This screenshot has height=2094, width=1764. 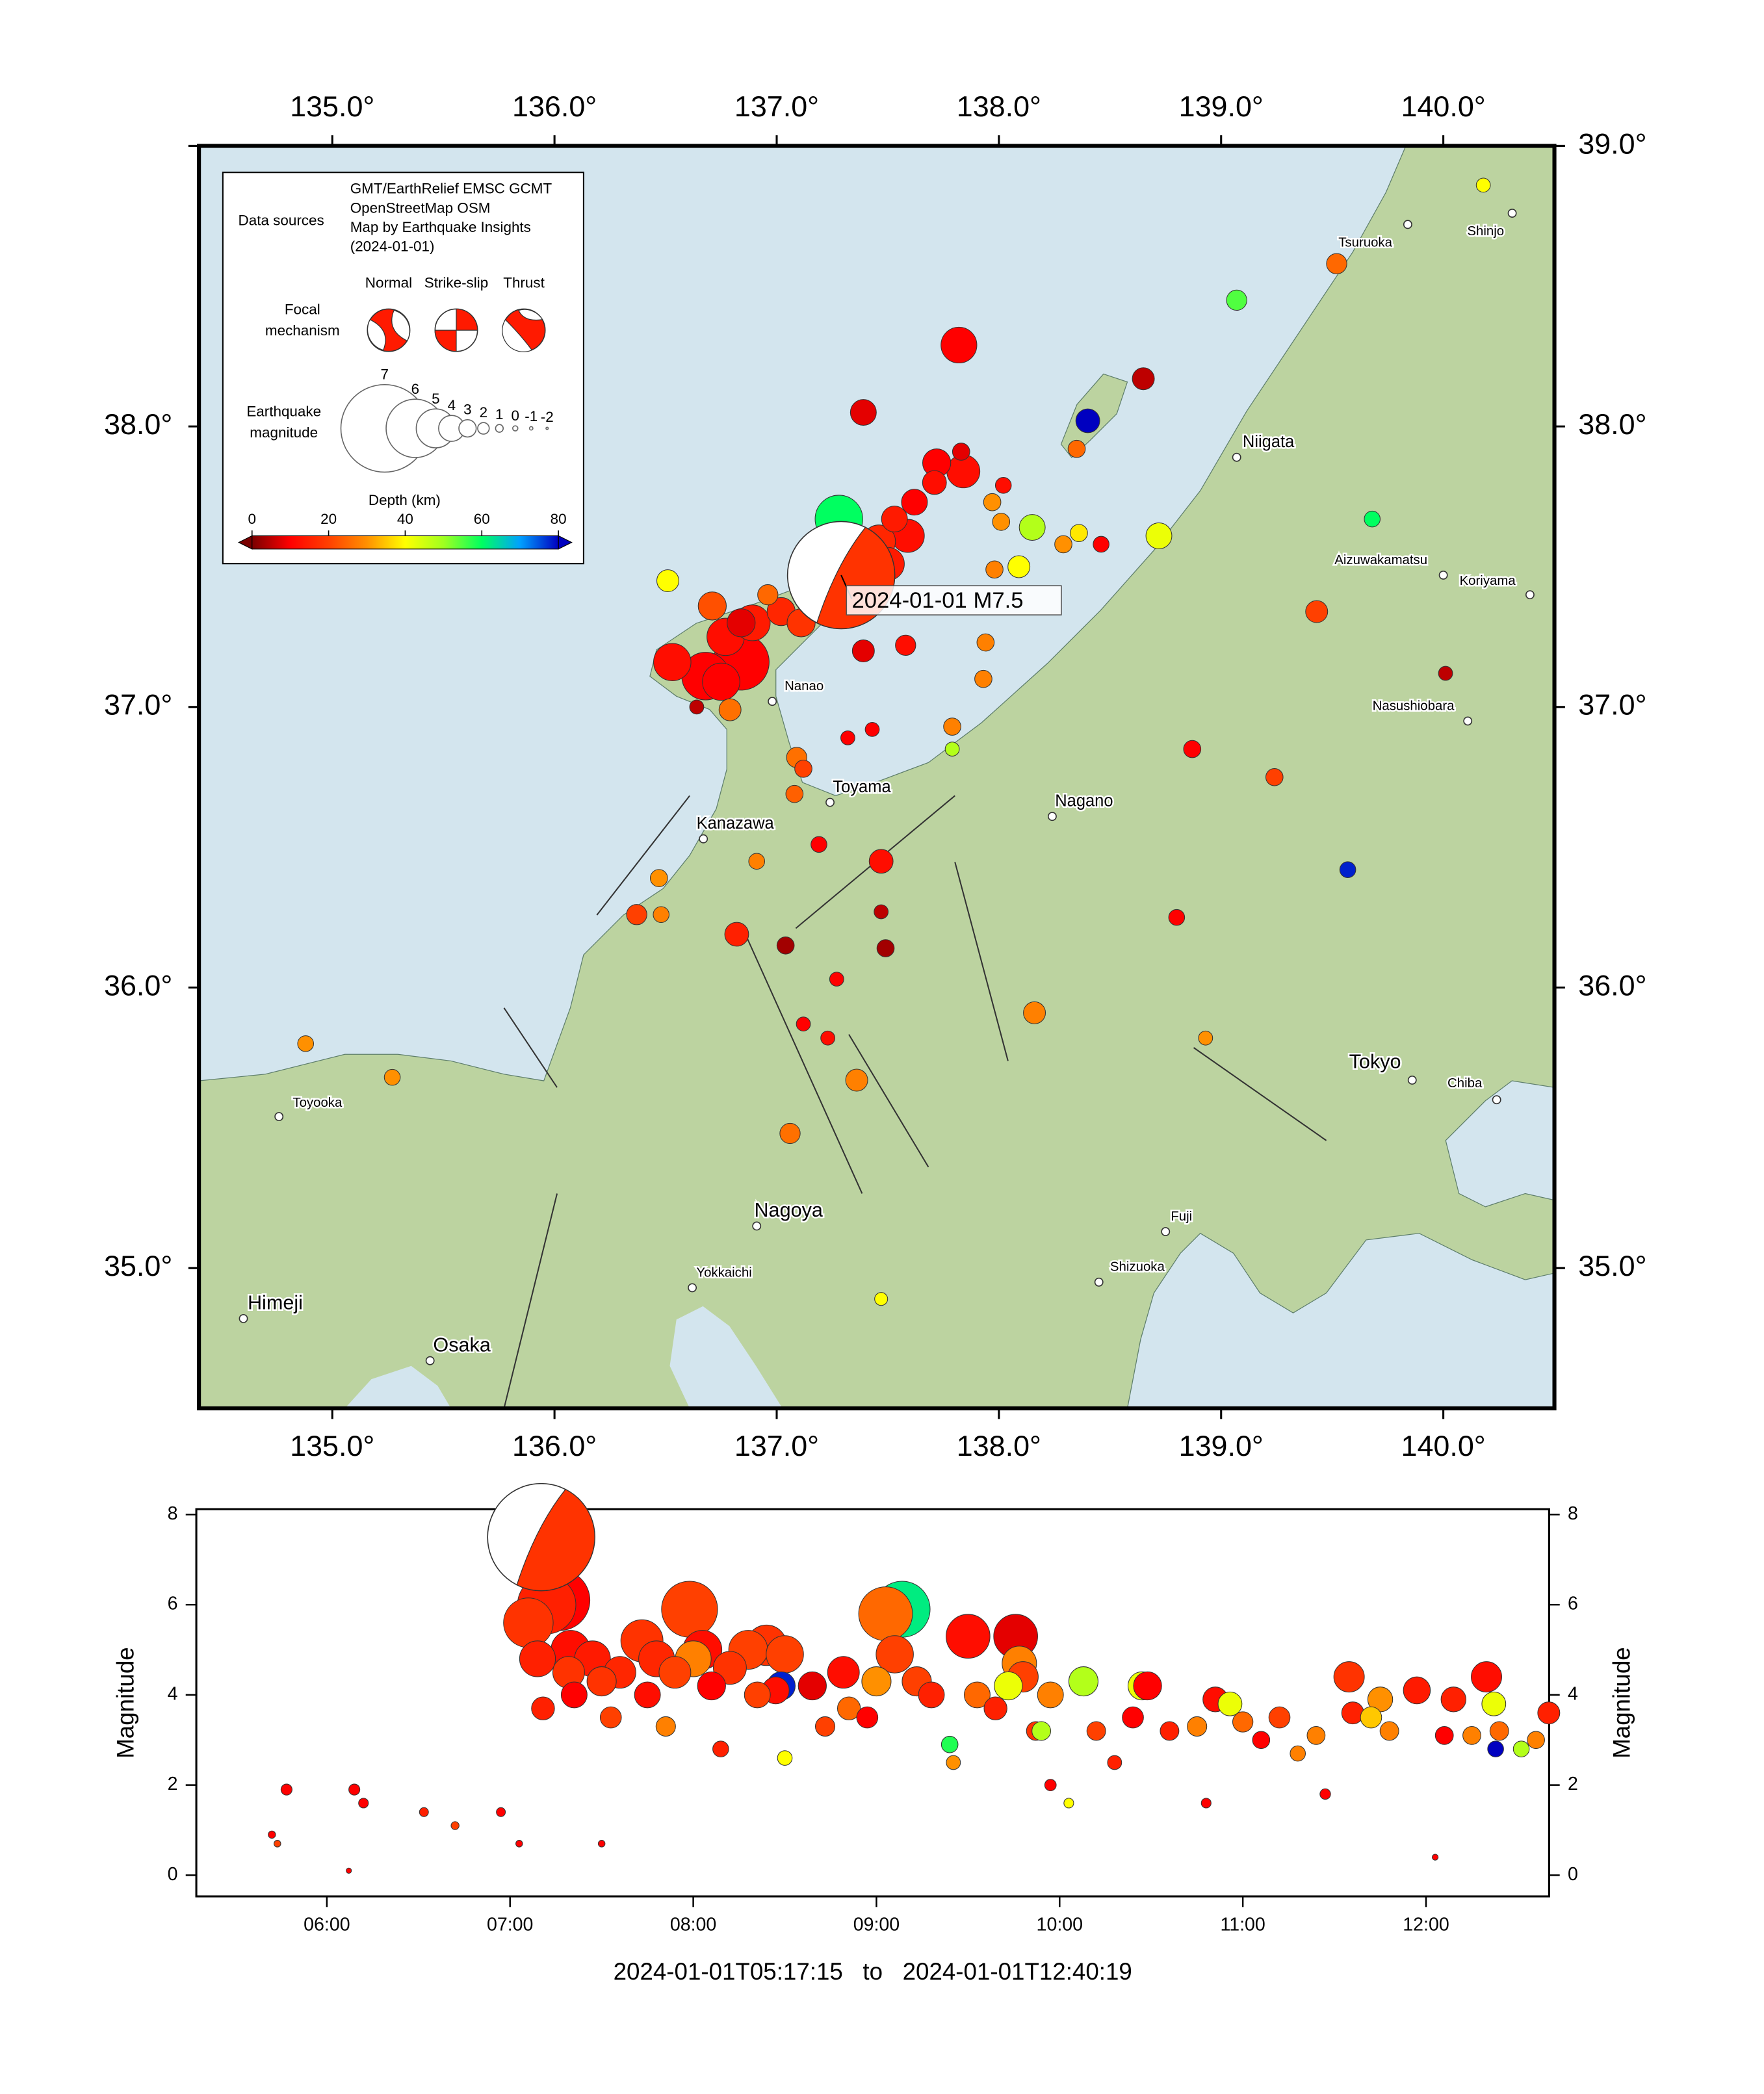 What do you see at coordinates (415, 389) in the screenshot?
I see `magnitude-legend-label: 6` at bounding box center [415, 389].